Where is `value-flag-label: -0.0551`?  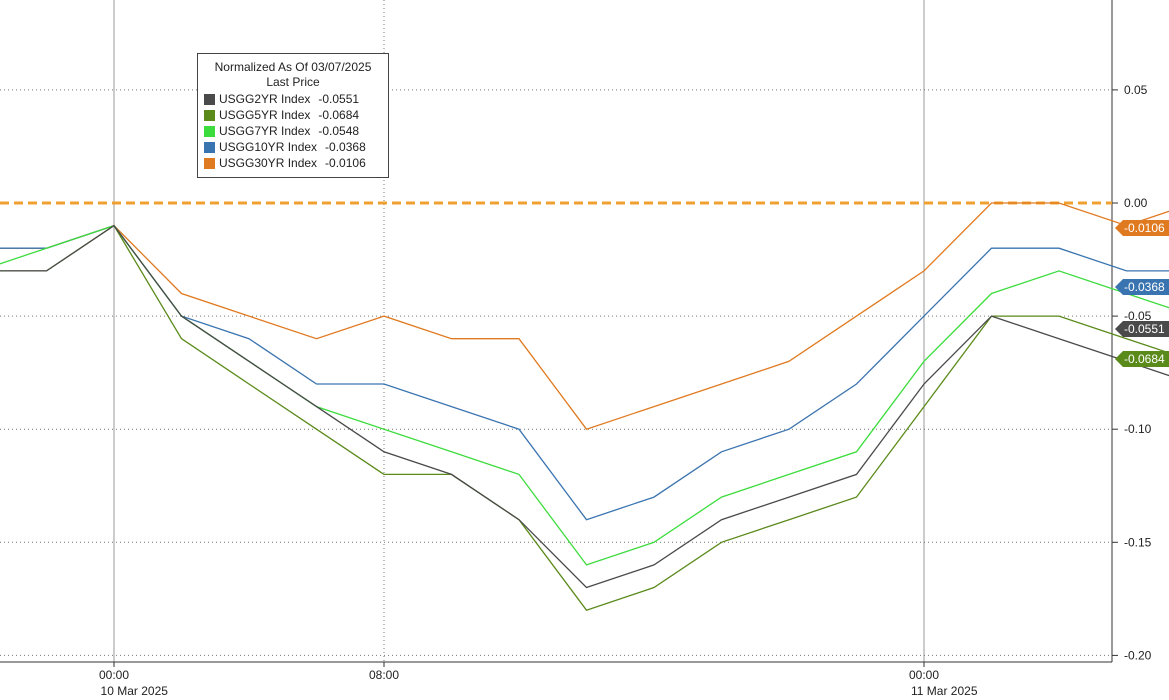 value-flag-label: -0.0551 is located at coordinates (1144, 329).